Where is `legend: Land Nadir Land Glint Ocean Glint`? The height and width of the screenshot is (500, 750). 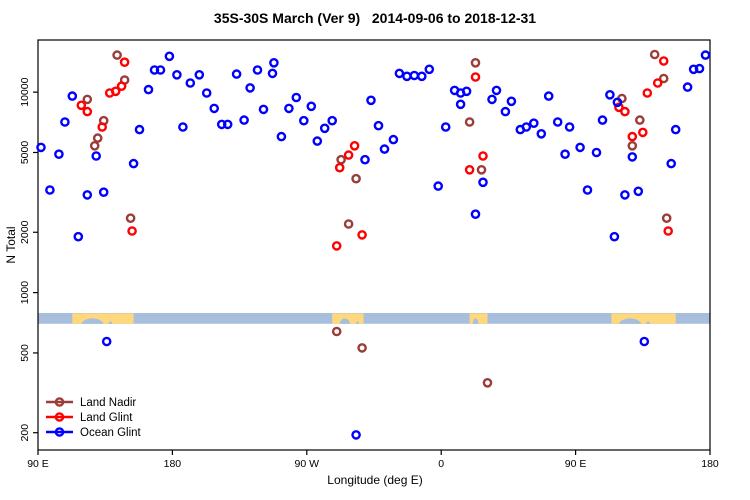 legend: Land Nadir Land Glint Ocean Glint is located at coordinates (94, 418).